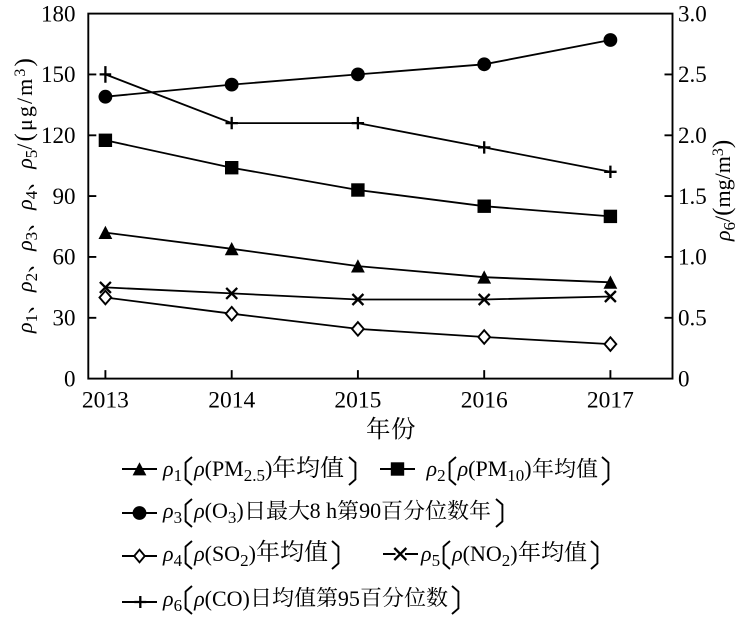 This screenshot has width=751, height=622. I want to click on svg-text: 60, so click(64, 257).